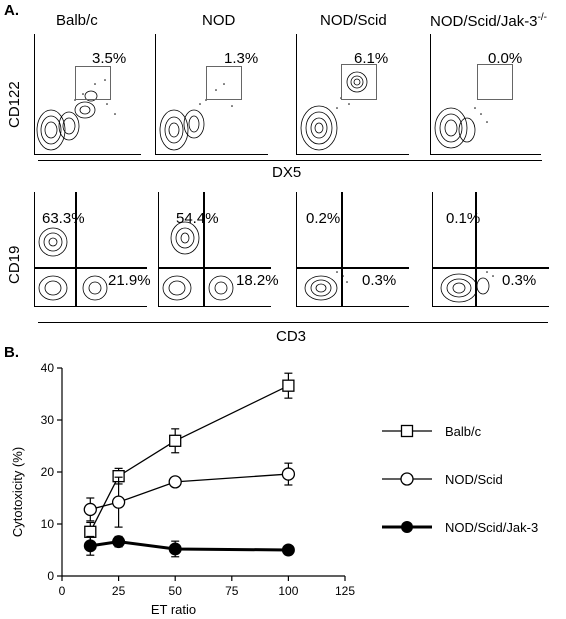 This screenshot has width=566, height=619. I want to click on row1-xlabel: DX5, so click(287, 172).